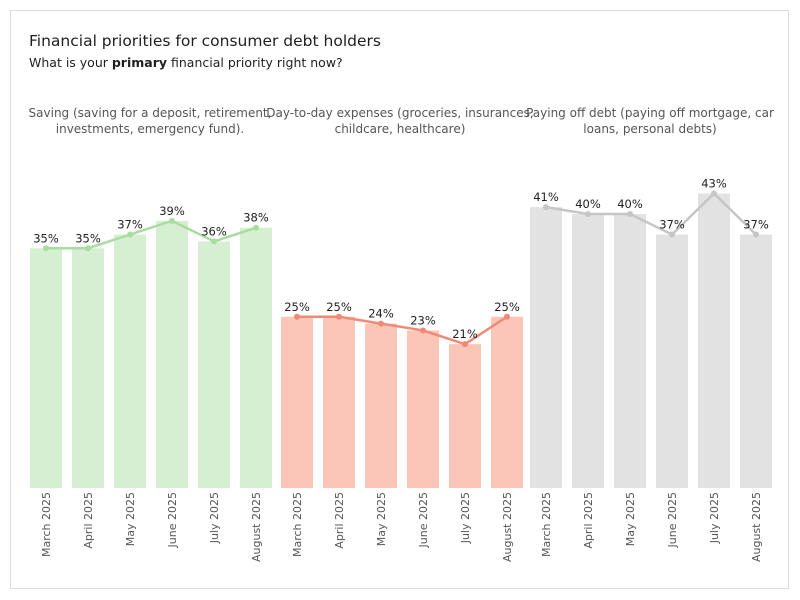 The width and height of the screenshot is (800, 600). I want to click on panel-title-line: loans, personal debts), so click(649, 129).